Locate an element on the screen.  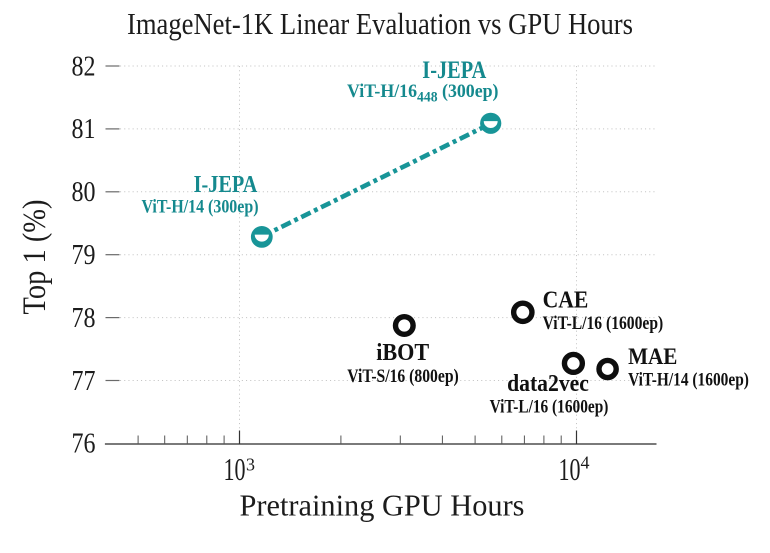
svg-text: data2vec is located at coordinates (548, 384).